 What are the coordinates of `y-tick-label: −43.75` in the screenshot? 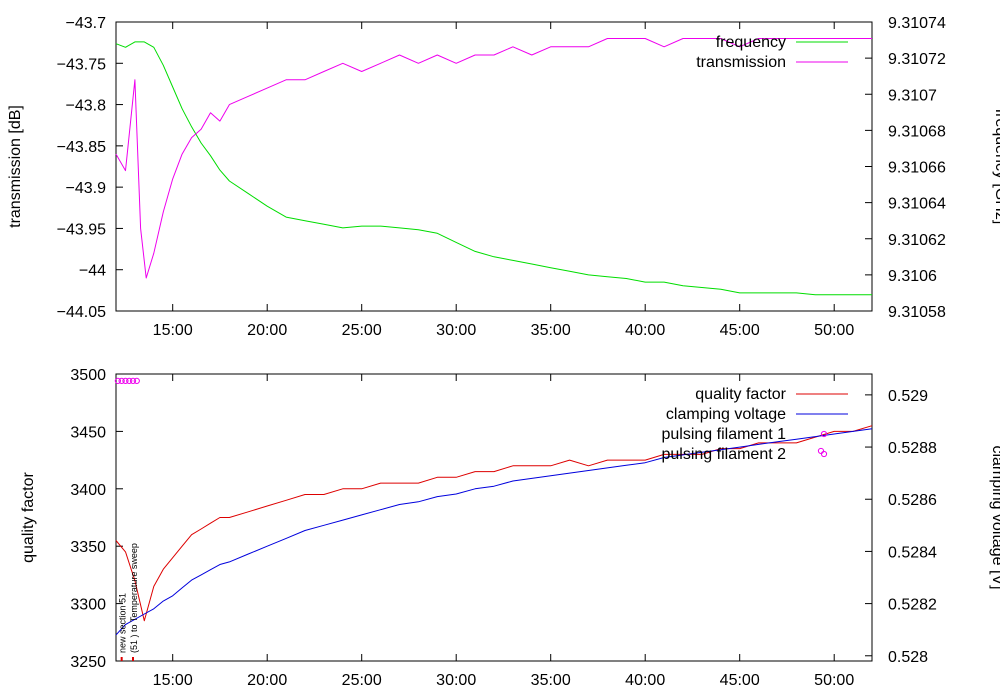 It's located at (81, 64).